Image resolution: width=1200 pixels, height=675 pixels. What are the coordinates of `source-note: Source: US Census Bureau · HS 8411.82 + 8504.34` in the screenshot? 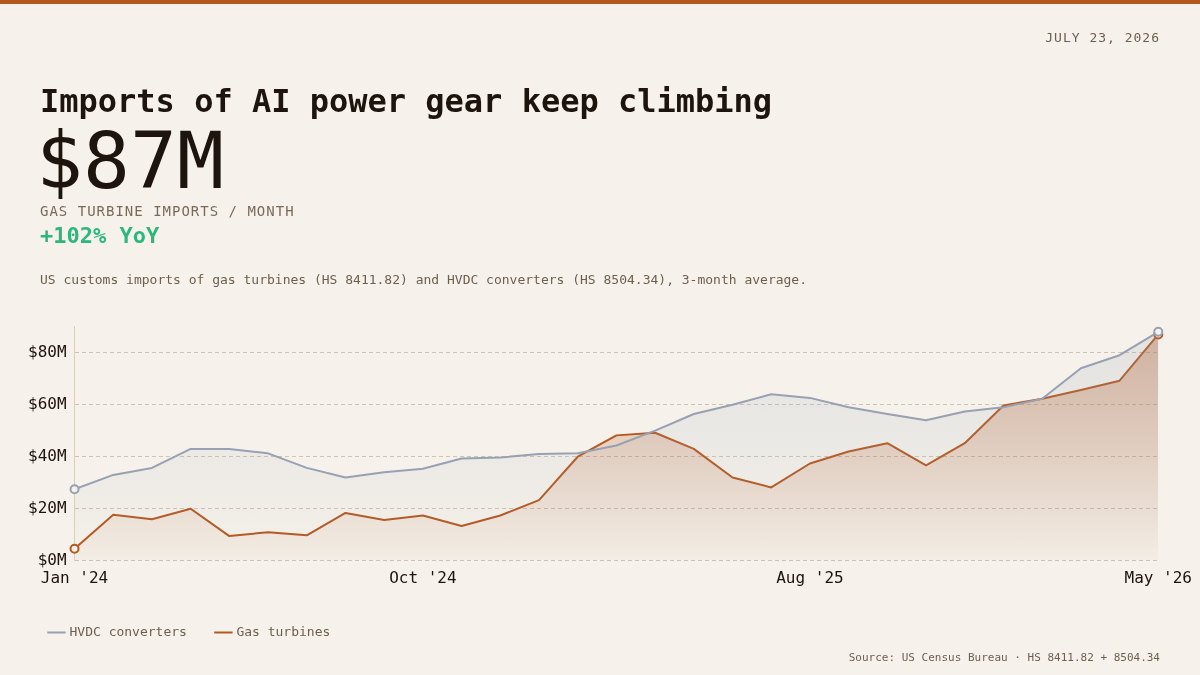 It's located at (1004, 657).